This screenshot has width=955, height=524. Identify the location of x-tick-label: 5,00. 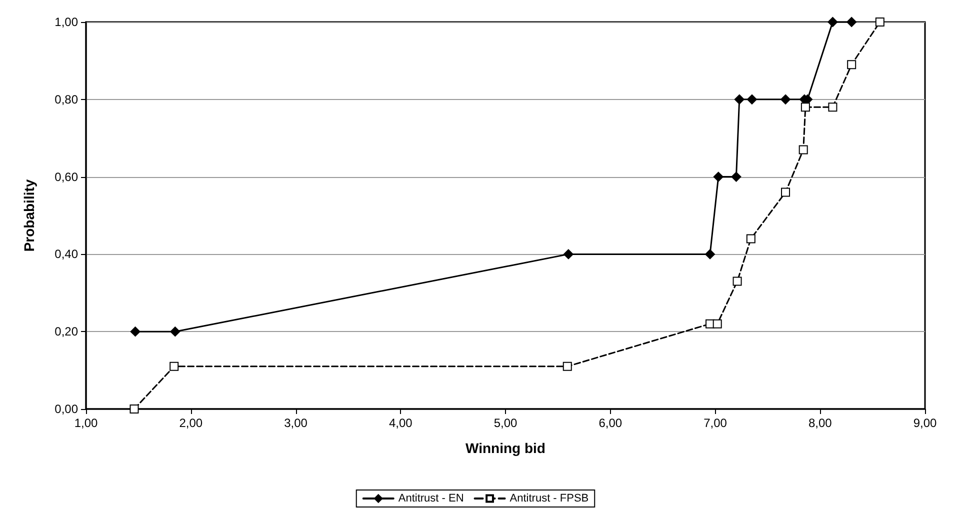
(506, 423).